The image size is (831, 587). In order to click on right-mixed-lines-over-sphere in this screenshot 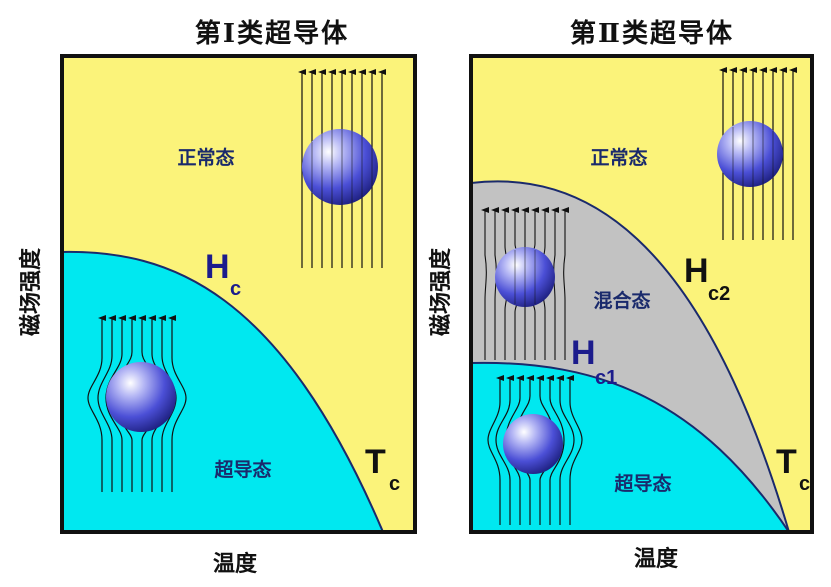, I will do `click(525, 277)`.